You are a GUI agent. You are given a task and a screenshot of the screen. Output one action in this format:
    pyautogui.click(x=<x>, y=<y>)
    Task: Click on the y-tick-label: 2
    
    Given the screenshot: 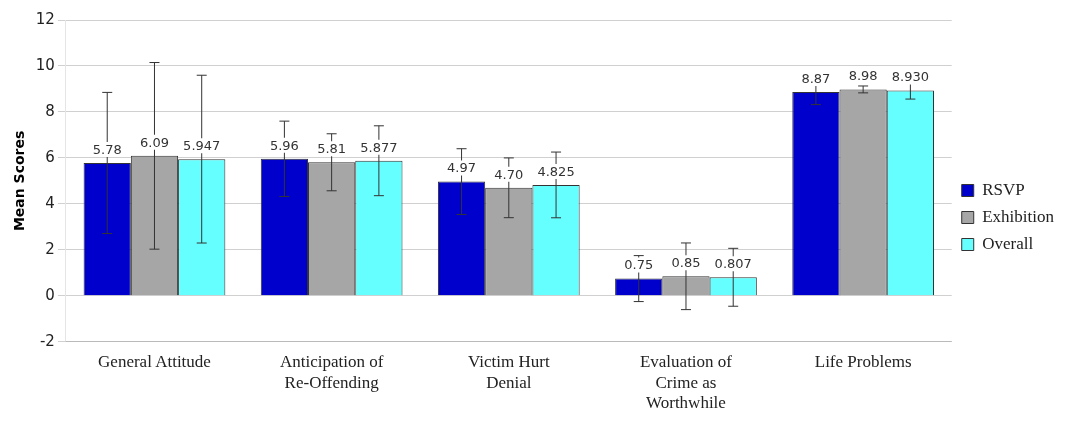 What is the action you would take?
    pyautogui.click(x=50, y=248)
    